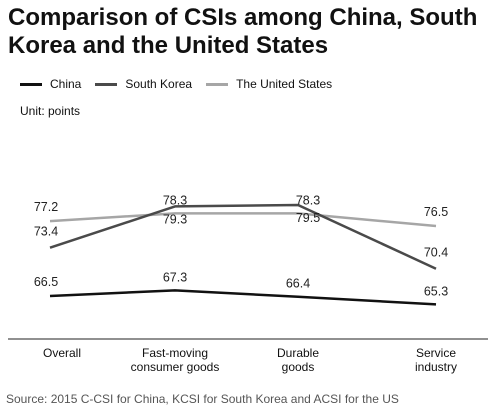  What do you see at coordinates (62, 353) in the screenshot?
I see `x-tick-label-overall: Overall` at bounding box center [62, 353].